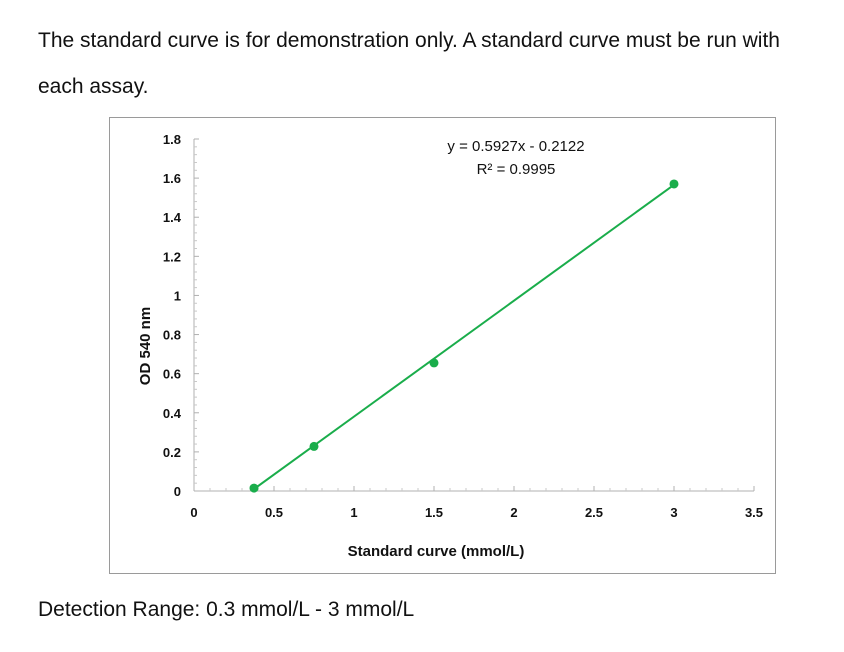  Describe the element at coordinates (274, 512) in the screenshot. I see `x-tick-label: 0.5` at that location.